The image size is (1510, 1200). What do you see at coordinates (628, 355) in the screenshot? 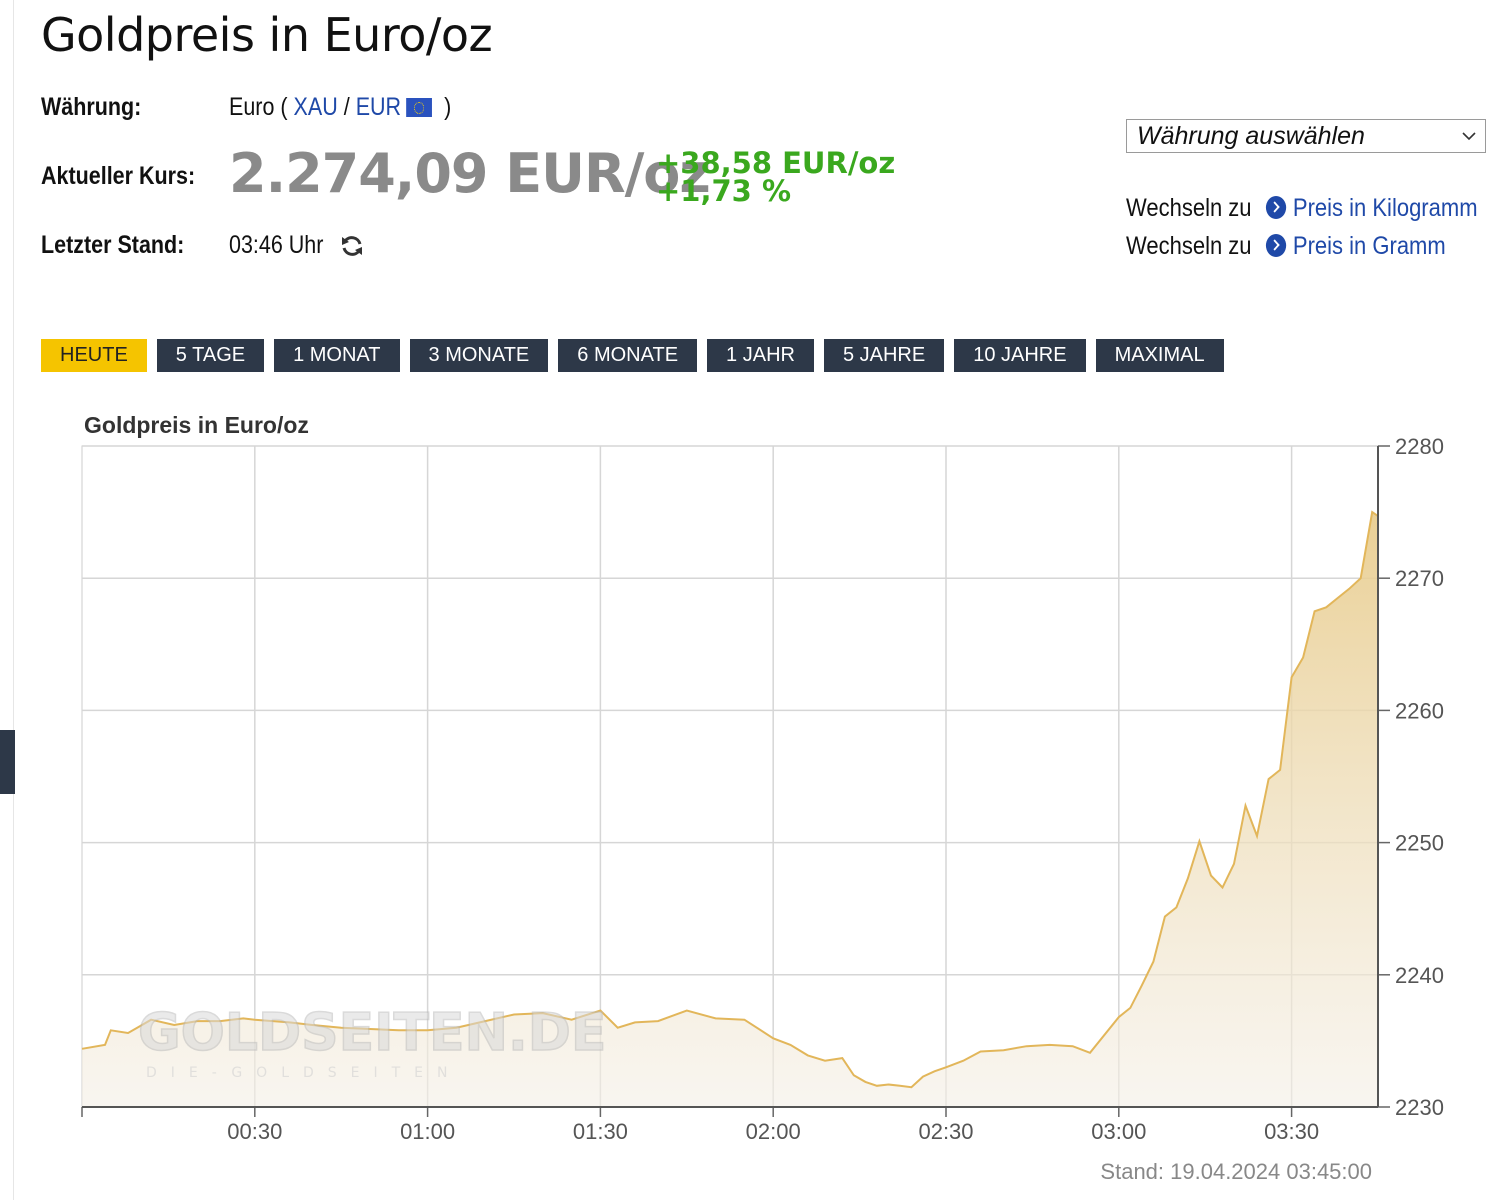
I see `tab-6-monate: 6 MONATE` at bounding box center [628, 355].